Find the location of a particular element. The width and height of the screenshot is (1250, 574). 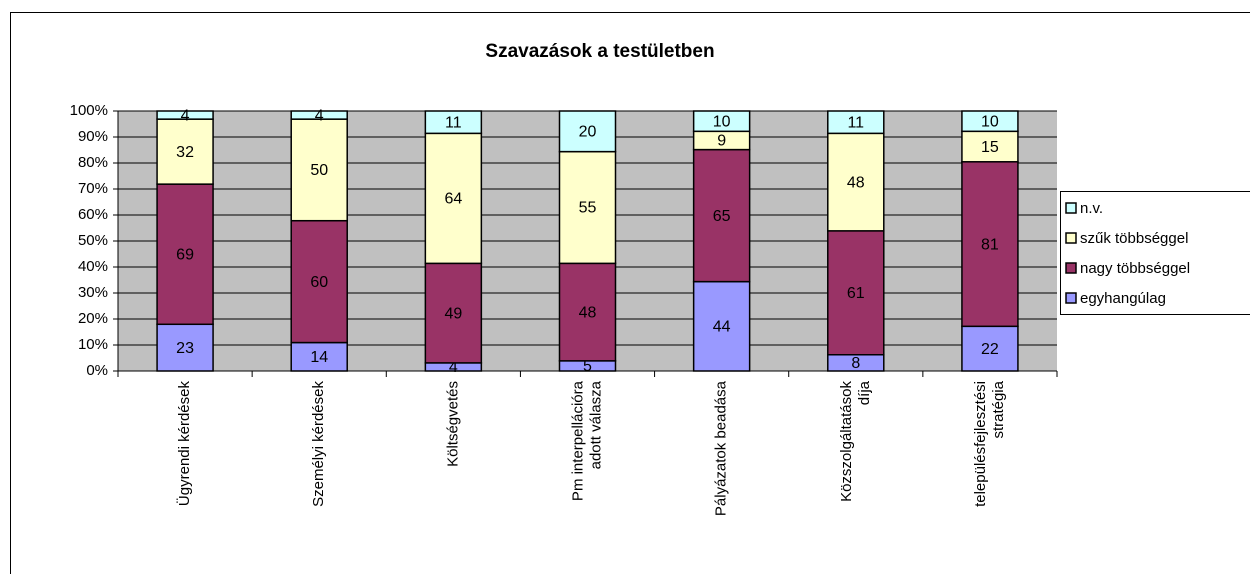

data-label: 61 is located at coordinates (856, 293).